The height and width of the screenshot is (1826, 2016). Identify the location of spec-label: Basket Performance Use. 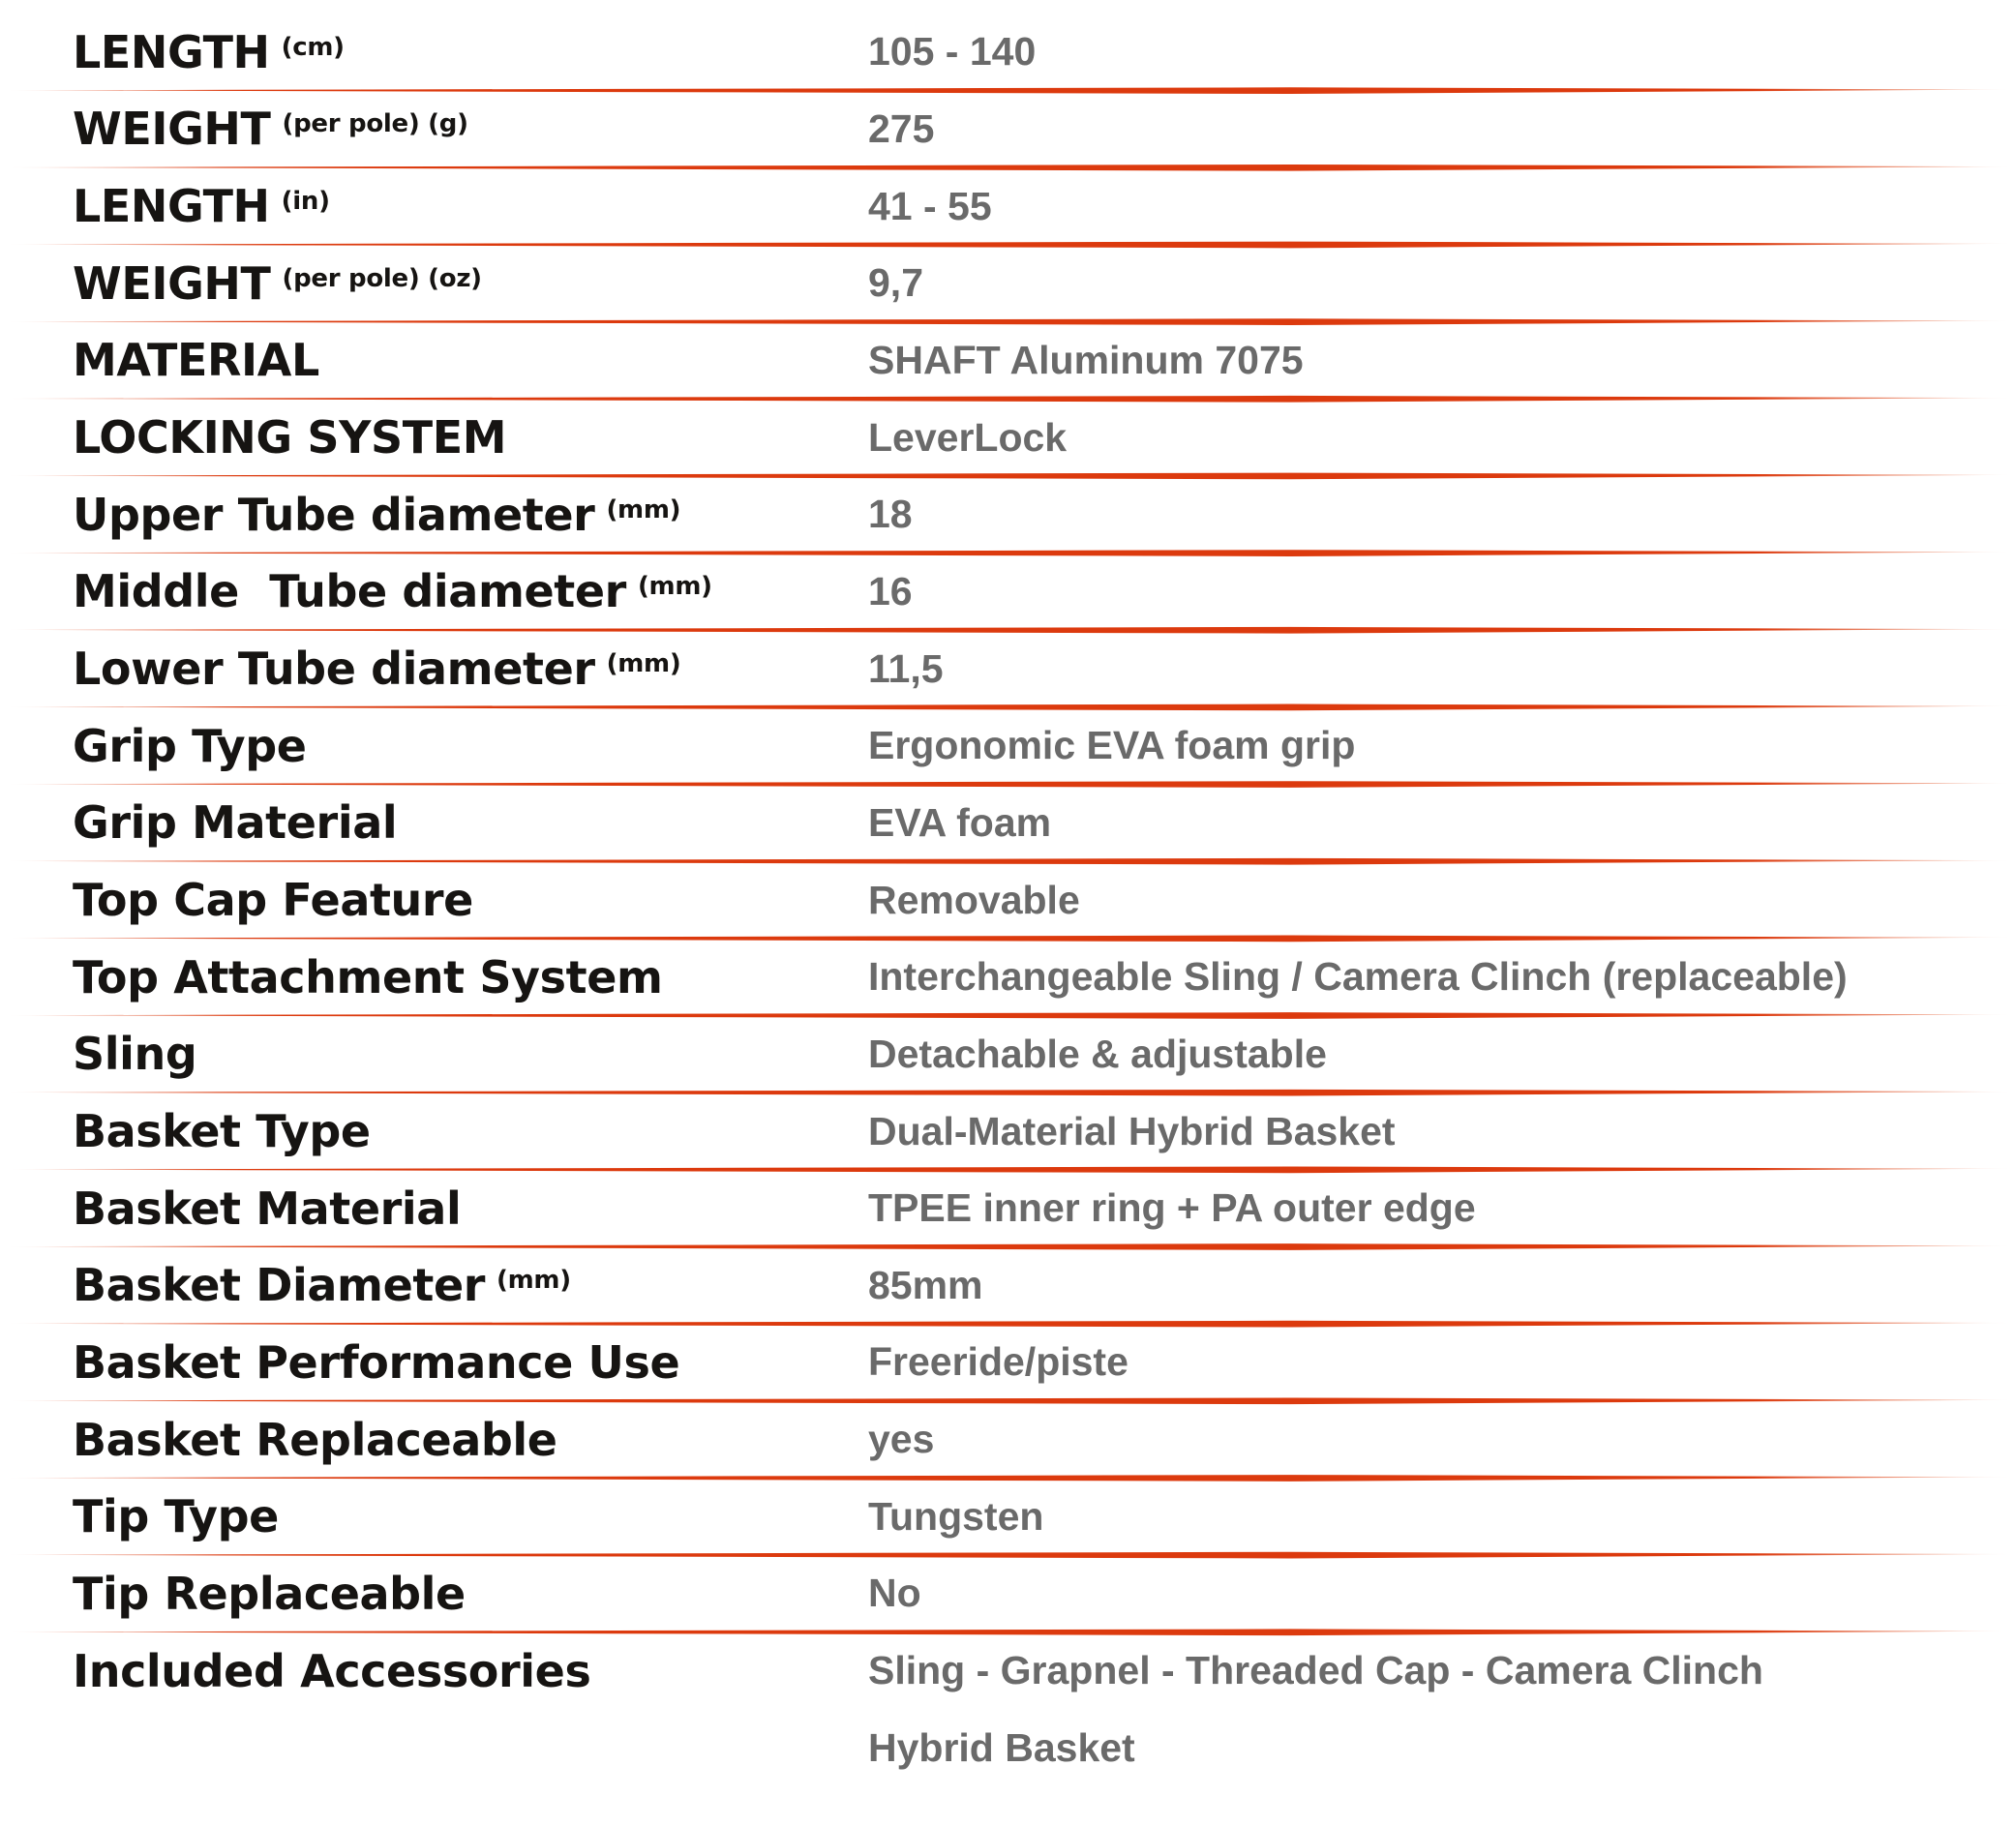
(376, 1362).